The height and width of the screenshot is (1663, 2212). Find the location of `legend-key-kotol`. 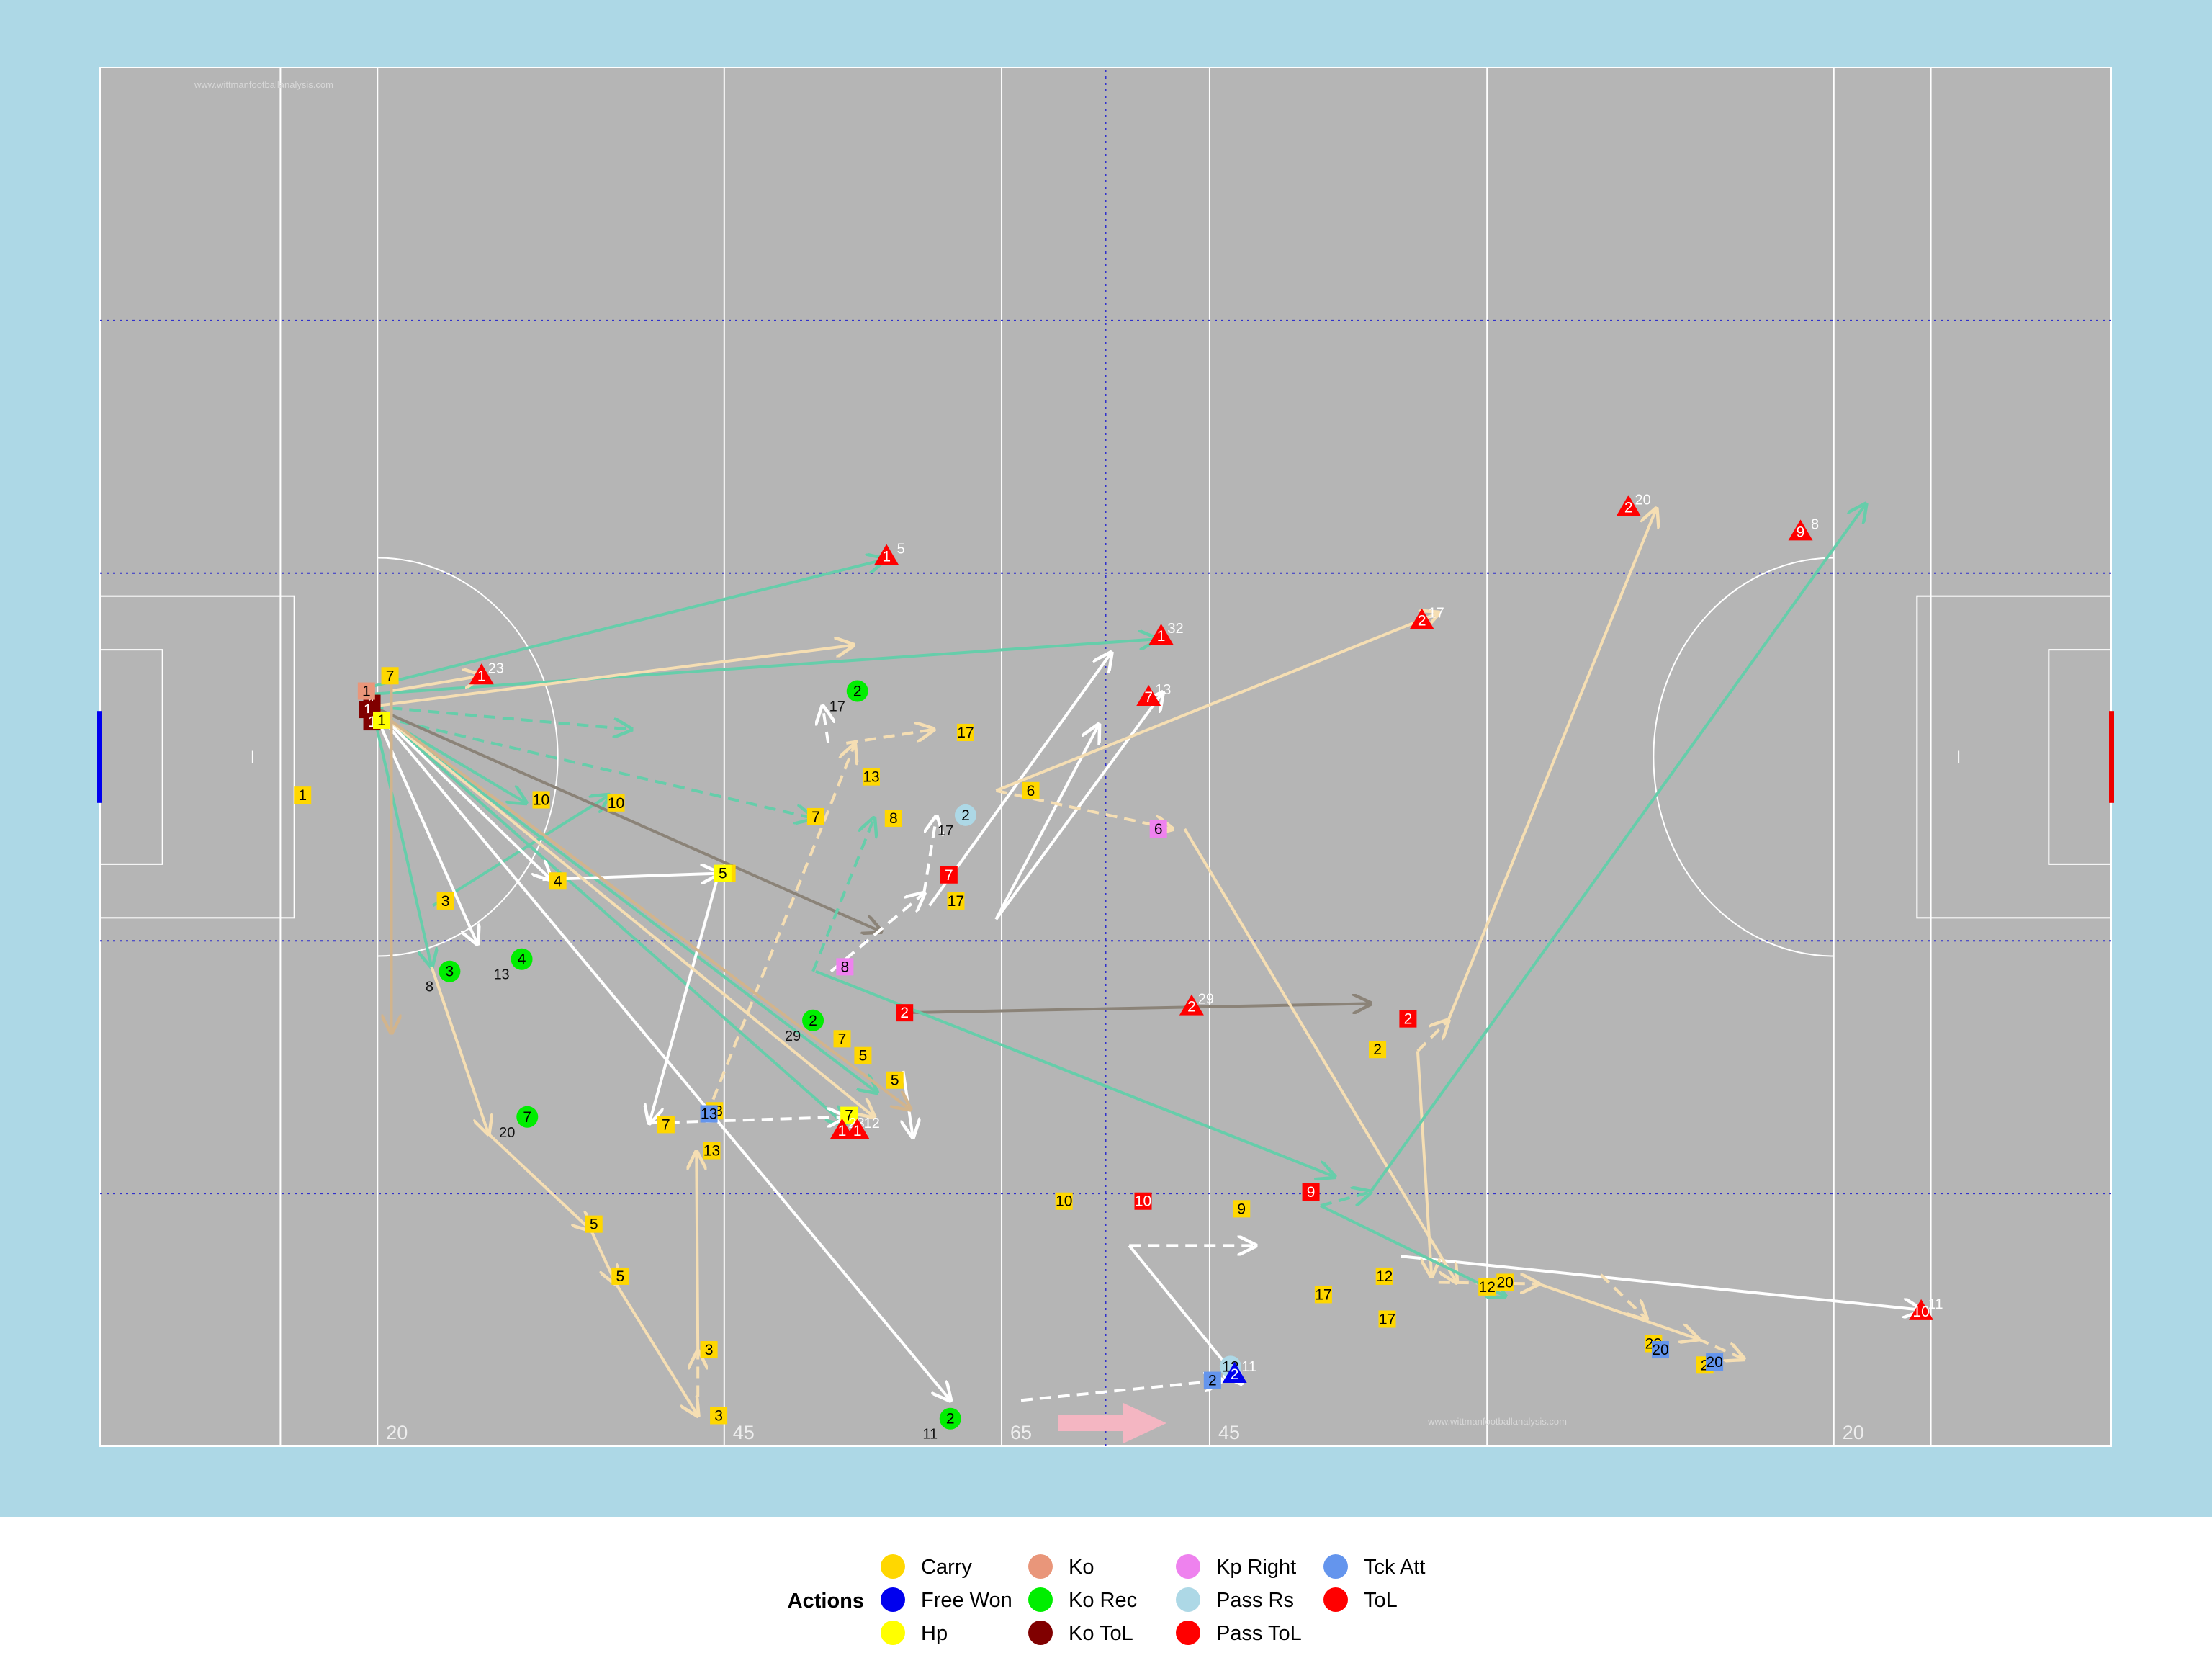

legend-key-kotol is located at coordinates (1040, 1633).